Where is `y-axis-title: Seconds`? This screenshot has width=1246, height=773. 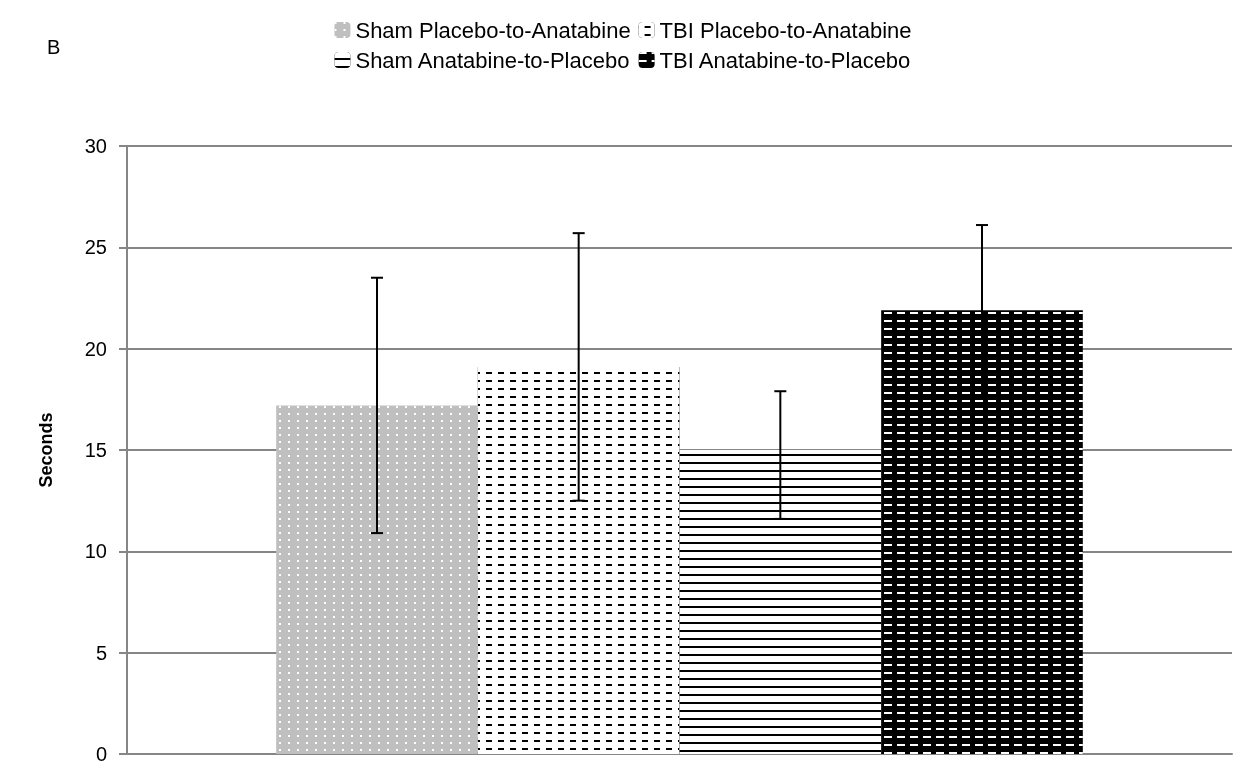
y-axis-title: Seconds is located at coordinates (46, 450).